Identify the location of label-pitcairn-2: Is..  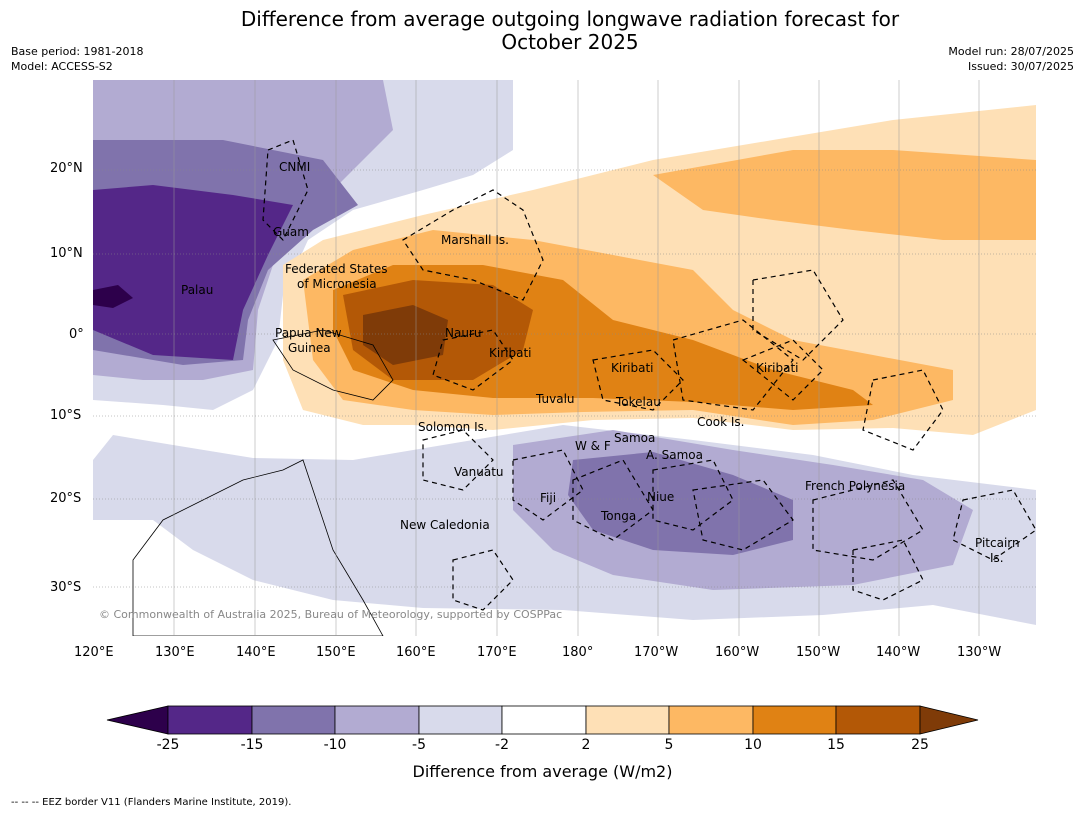
(997, 558).